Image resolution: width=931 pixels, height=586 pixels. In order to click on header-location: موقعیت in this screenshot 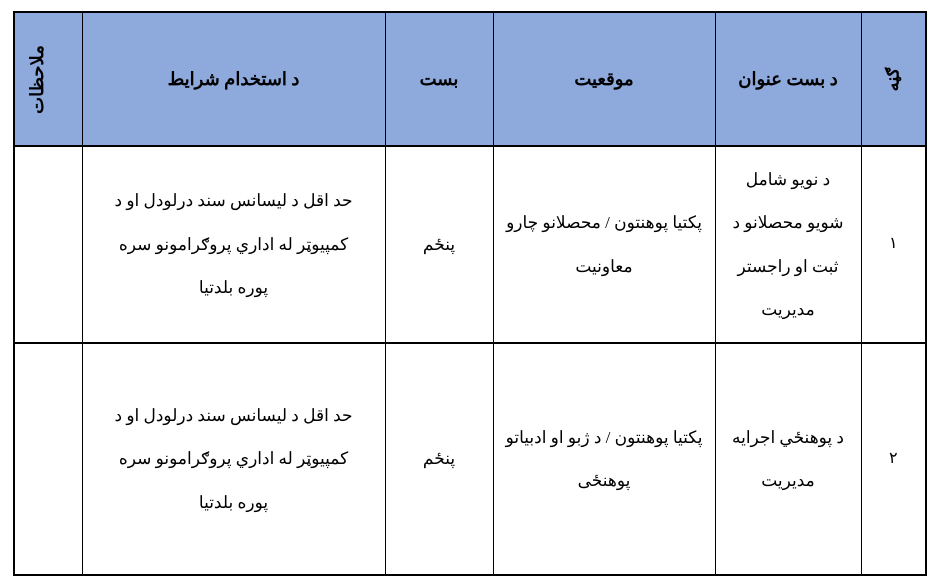, I will do `click(604, 79)`.